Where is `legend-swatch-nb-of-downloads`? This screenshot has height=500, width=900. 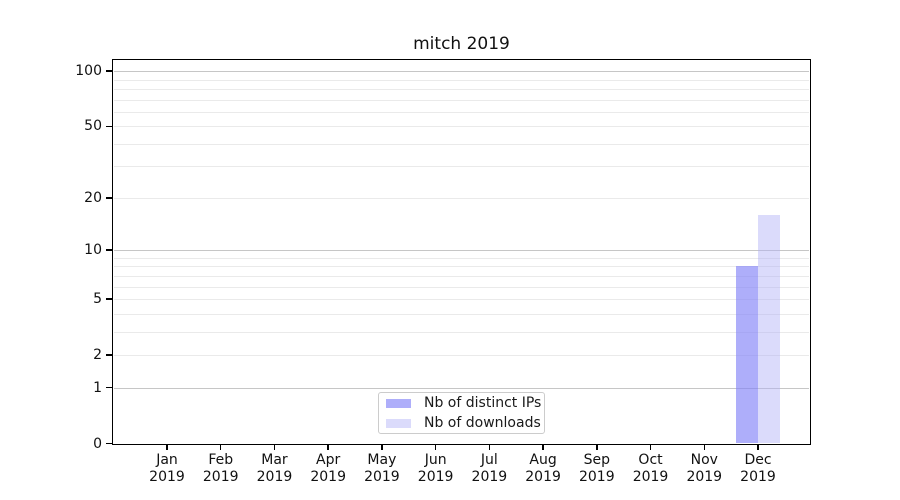 legend-swatch-nb-of-downloads is located at coordinates (398, 423).